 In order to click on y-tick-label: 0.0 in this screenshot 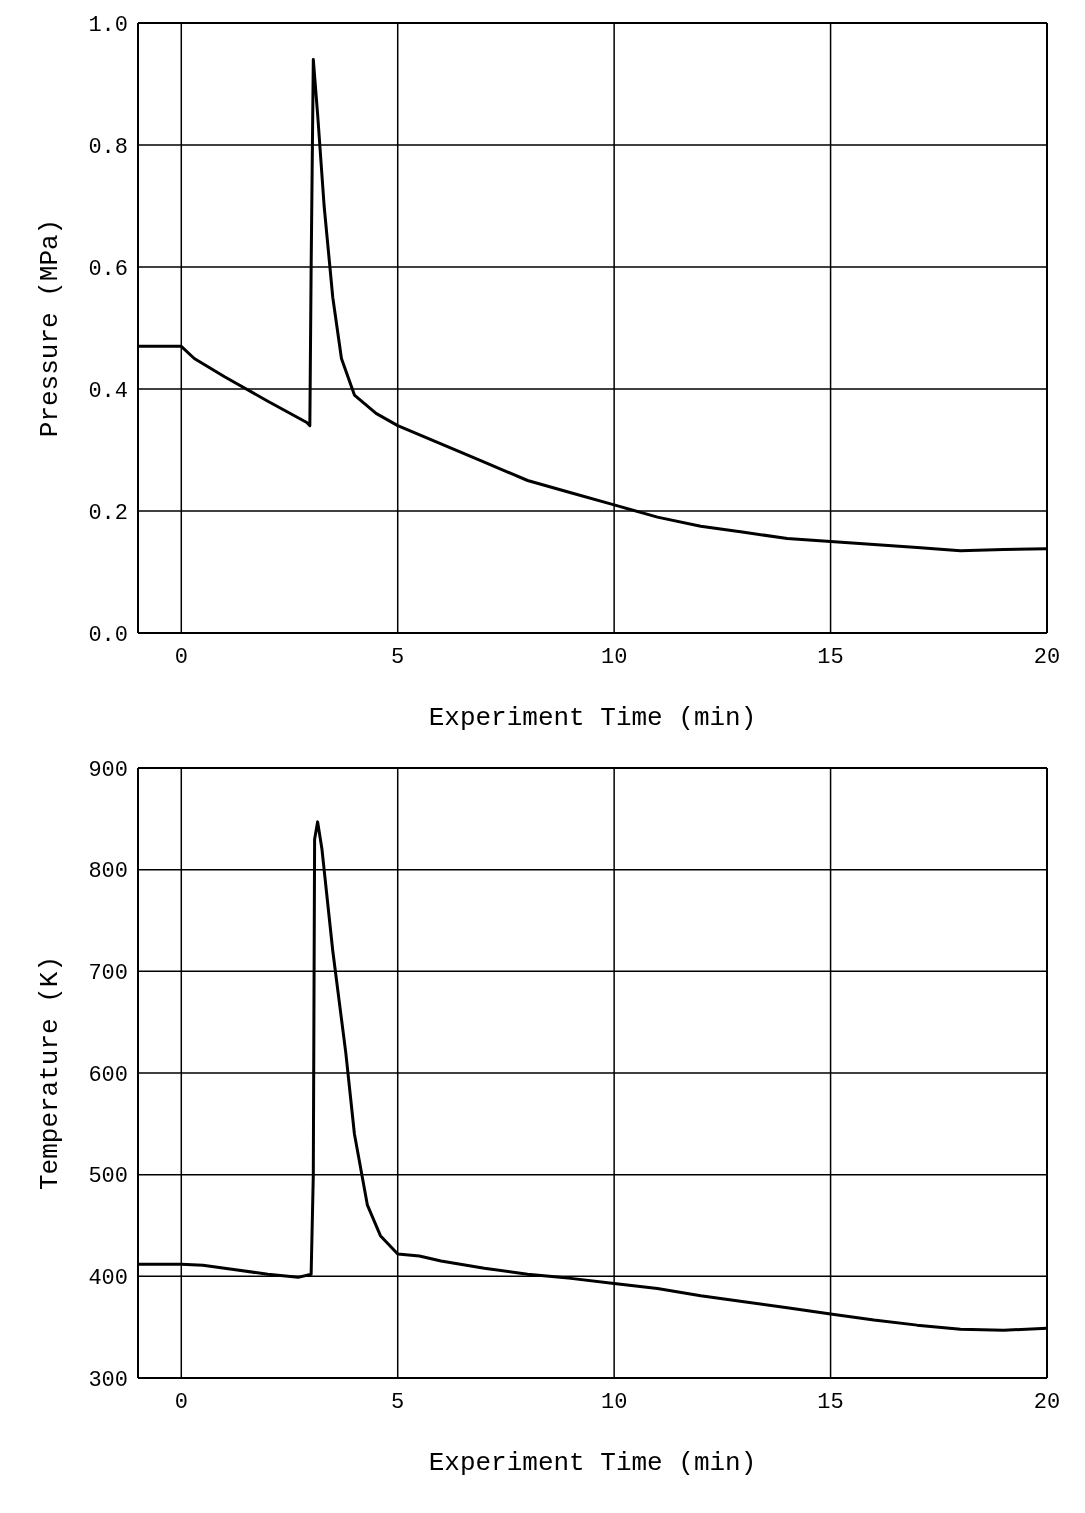, I will do `click(108, 635)`.